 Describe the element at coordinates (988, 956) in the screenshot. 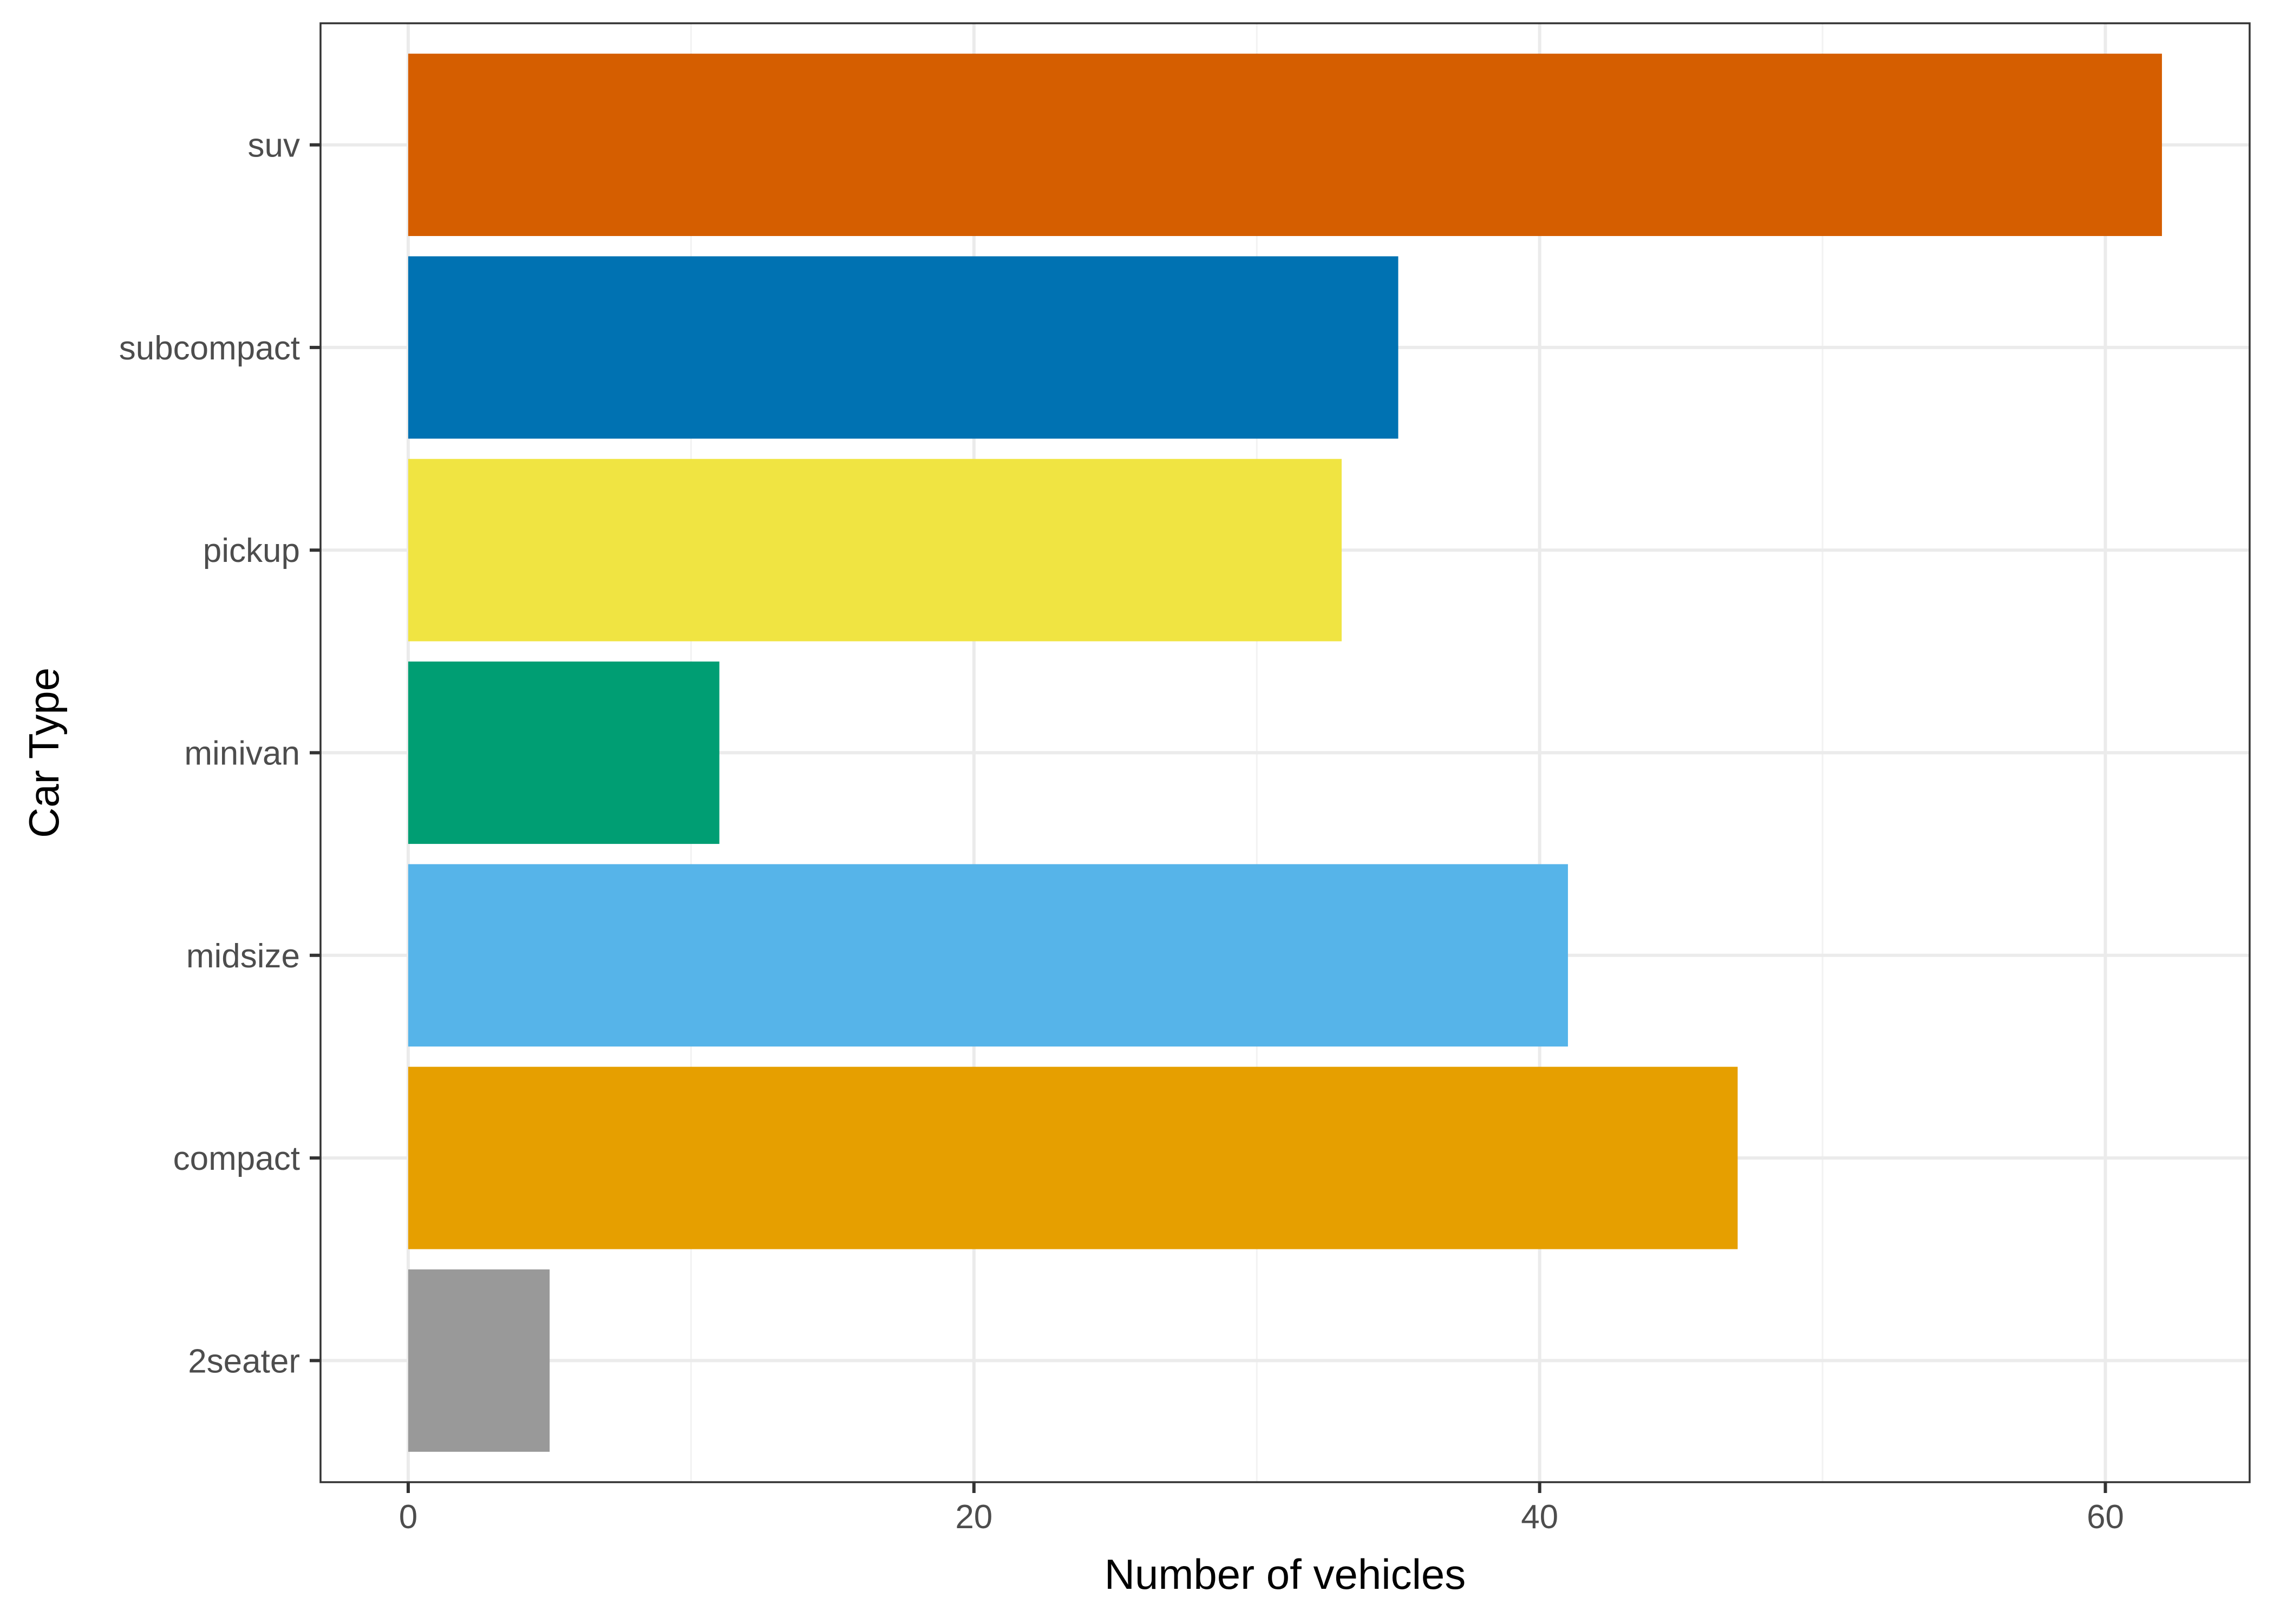

I see `bar-midsize` at that location.